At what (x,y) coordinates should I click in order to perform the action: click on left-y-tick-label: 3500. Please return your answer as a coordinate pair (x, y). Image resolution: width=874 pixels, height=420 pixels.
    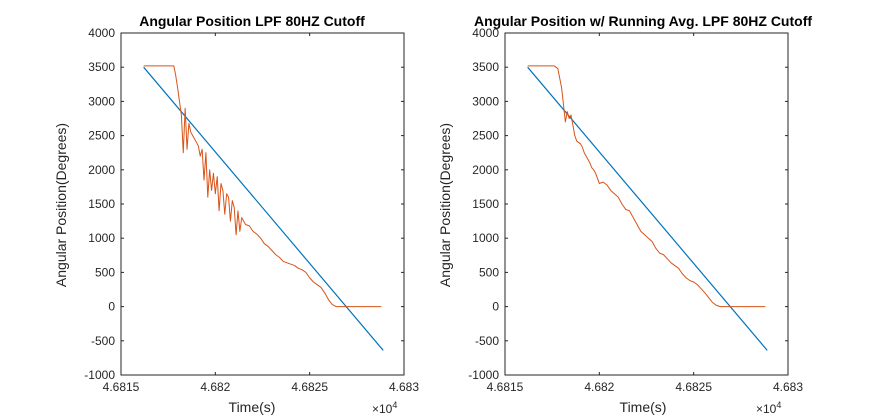
    Looking at the image, I should click on (101, 67).